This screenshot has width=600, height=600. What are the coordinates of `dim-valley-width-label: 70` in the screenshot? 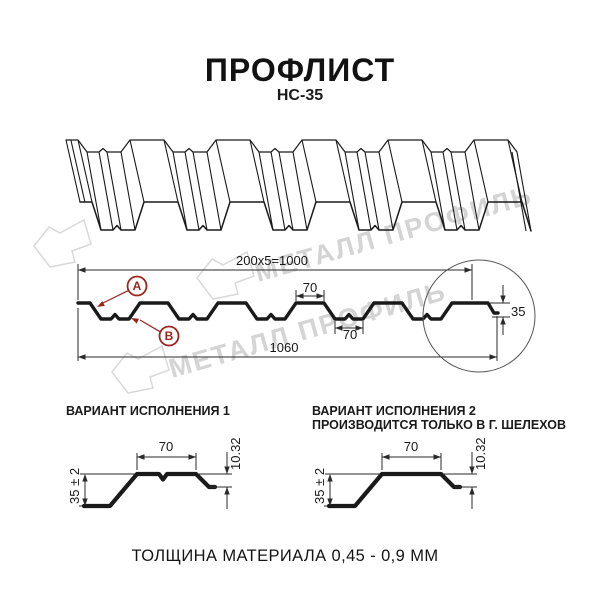 It's located at (350, 334).